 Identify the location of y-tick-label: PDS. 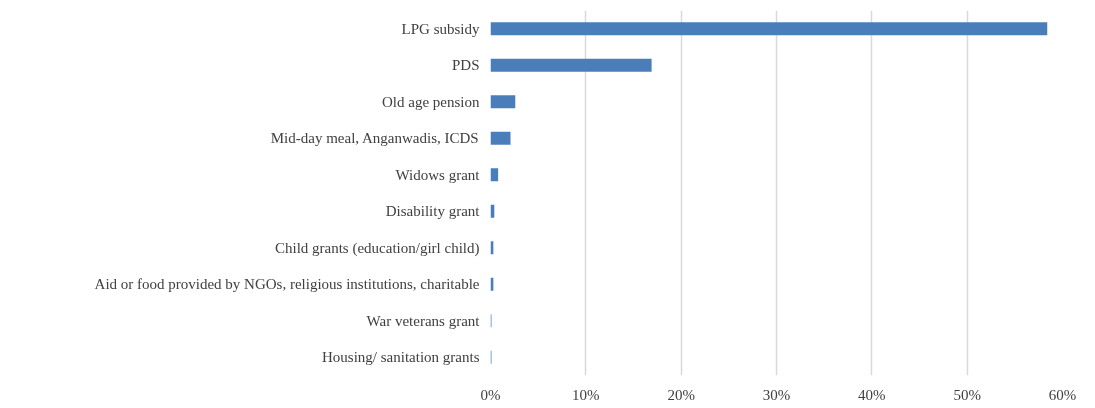
(465, 65).